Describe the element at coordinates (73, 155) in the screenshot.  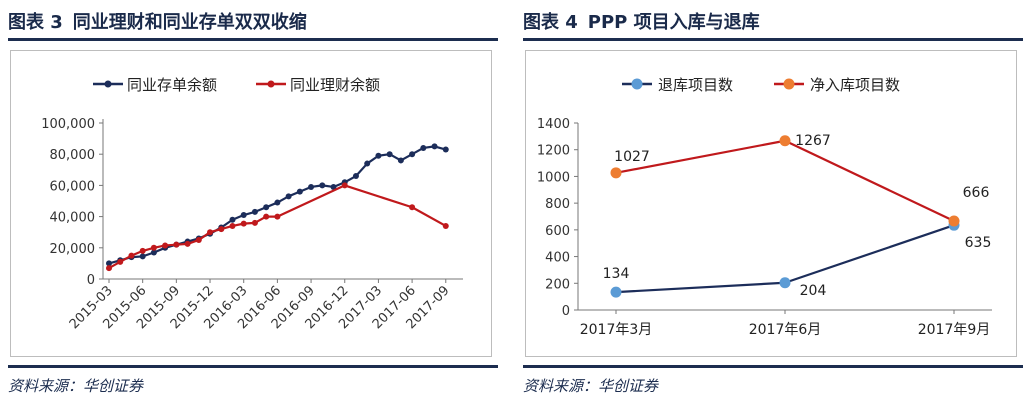
I see `y-tick-label: 80,000` at that location.